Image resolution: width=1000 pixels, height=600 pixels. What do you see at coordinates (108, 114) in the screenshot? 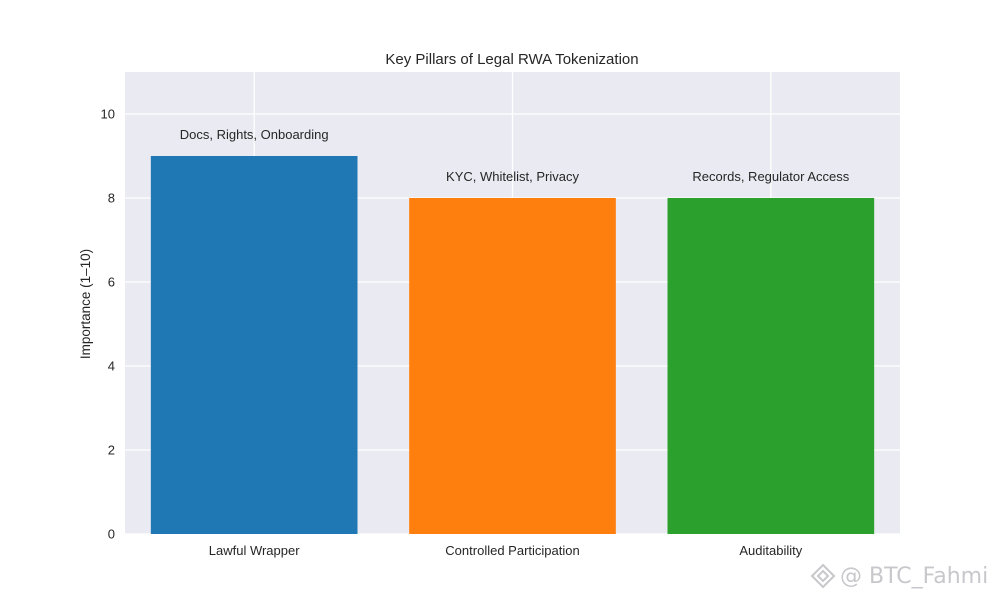
I see `y-tick-label: 10` at bounding box center [108, 114].